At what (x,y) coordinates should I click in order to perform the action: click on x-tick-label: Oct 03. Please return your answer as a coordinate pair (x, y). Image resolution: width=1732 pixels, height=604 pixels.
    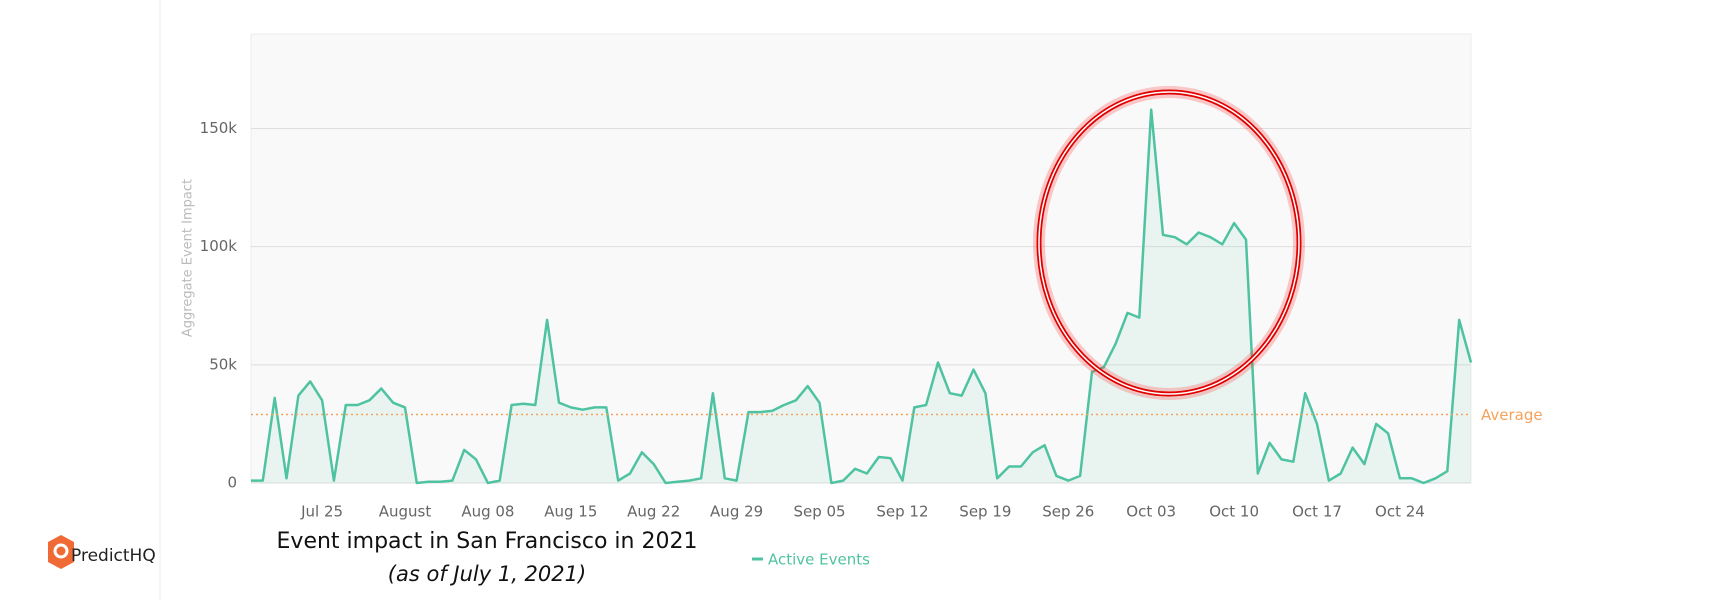
    Looking at the image, I should click on (1151, 512).